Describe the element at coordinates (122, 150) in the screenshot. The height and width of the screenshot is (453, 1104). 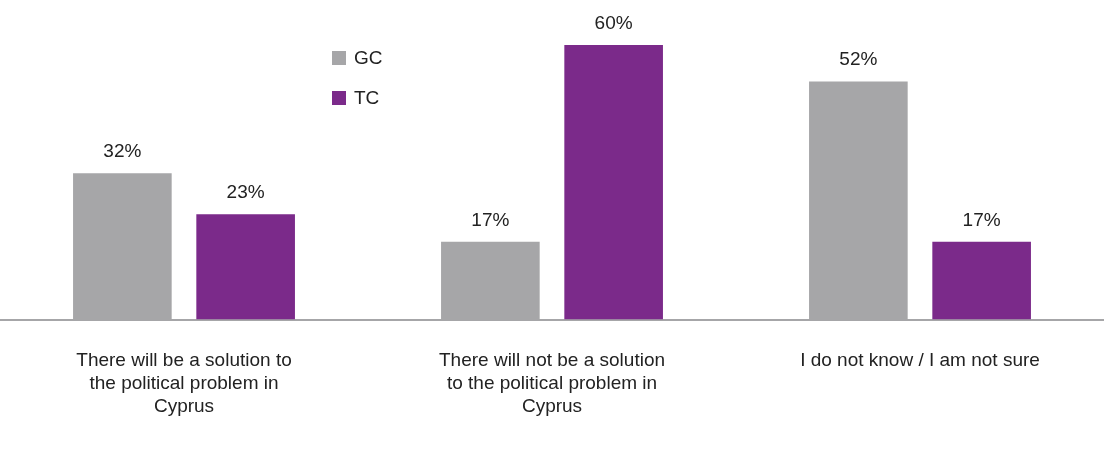
I see `data-label: 32%` at that location.